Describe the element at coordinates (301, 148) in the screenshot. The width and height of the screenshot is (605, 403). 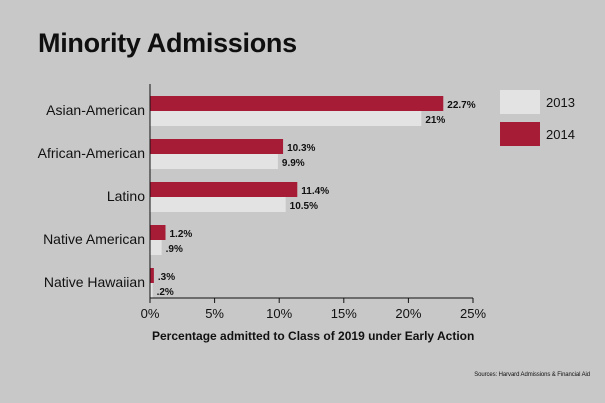
I see `data-label: 10.3%` at that location.